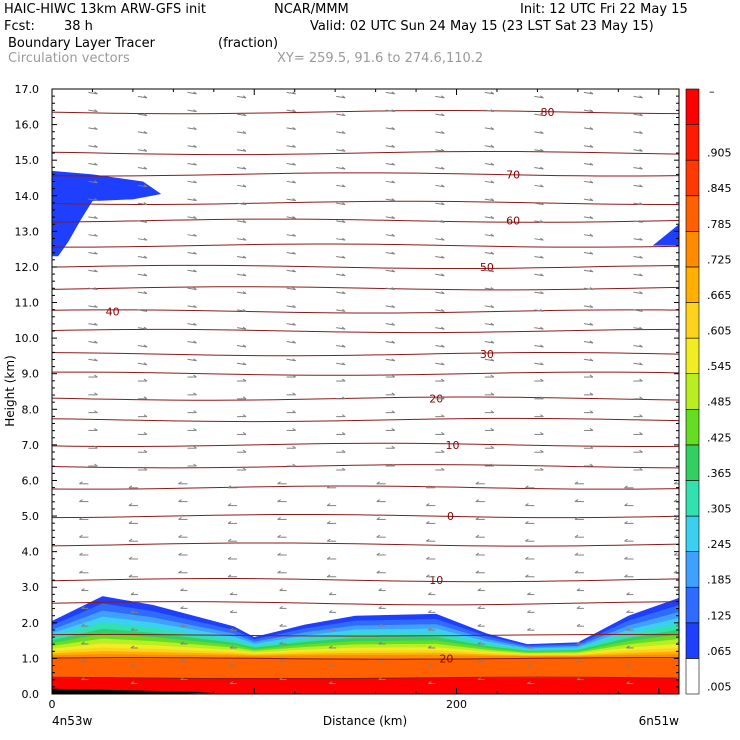 This screenshot has height=740, width=740. I want to click on y-tick-label: 2.0, so click(31, 623).